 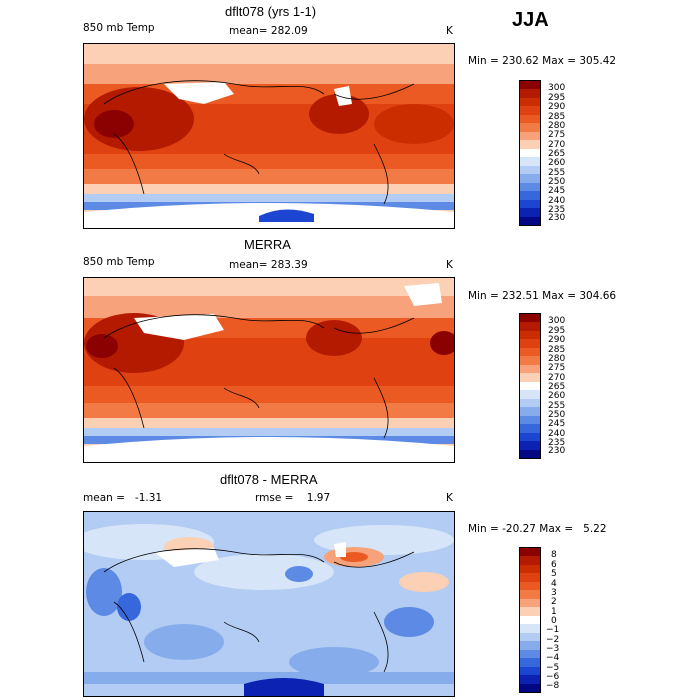 I want to click on panel1-colorbar, so click(x=530, y=153).